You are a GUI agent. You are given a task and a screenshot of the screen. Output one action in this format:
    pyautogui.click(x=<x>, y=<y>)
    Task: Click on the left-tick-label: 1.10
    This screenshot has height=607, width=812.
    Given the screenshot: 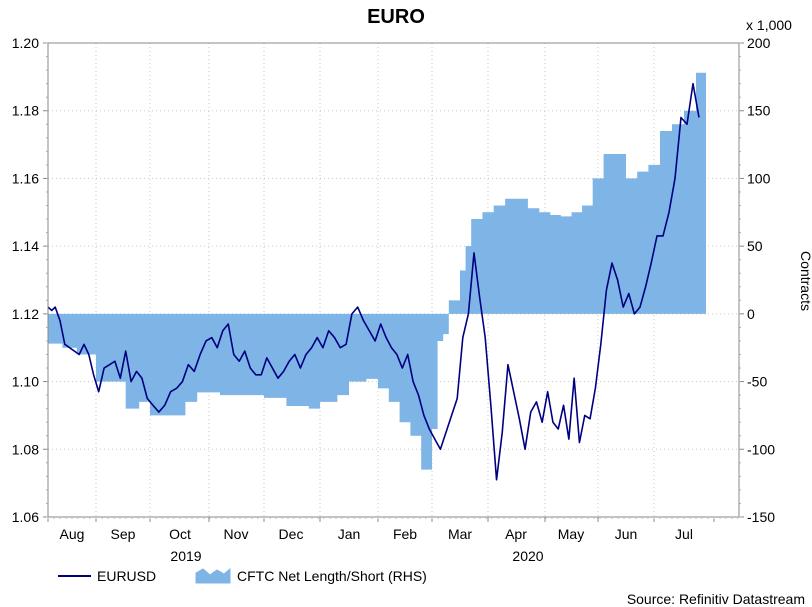 What is the action you would take?
    pyautogui.click(x=25, y=382)
    